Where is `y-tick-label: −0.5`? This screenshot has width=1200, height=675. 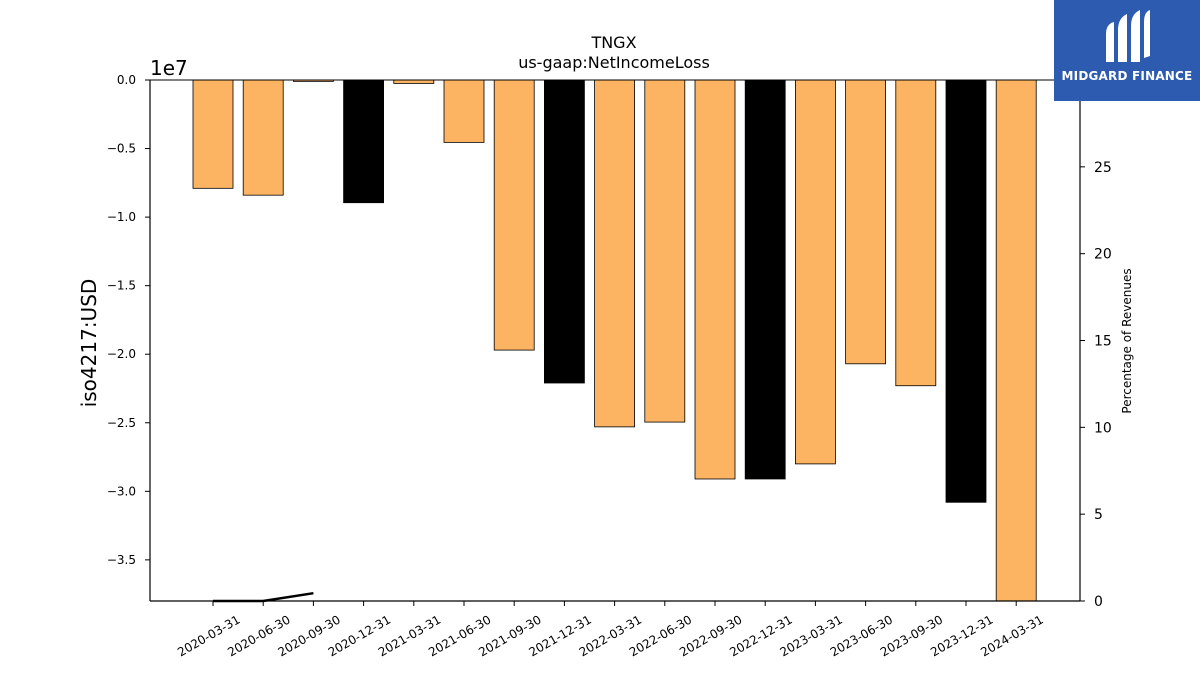 y-tick-label: −0.5 is located at coordinates (121, 149).